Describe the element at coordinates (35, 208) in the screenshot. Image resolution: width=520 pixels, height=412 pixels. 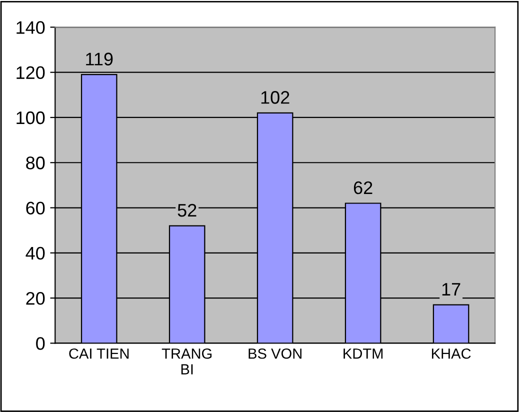
I see `y-tick-label: 60` at that location.